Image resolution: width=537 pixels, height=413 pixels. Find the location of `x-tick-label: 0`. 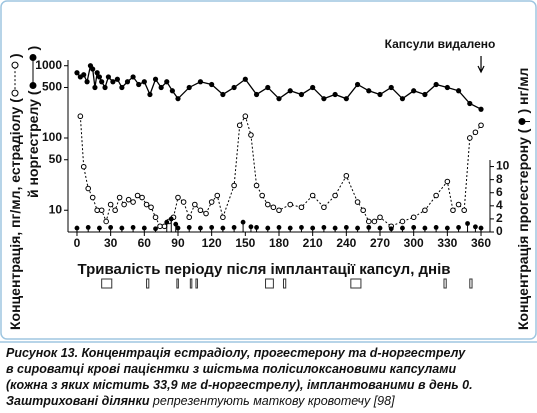

x-tick-label: 0 is located at coordinates (77, 243).